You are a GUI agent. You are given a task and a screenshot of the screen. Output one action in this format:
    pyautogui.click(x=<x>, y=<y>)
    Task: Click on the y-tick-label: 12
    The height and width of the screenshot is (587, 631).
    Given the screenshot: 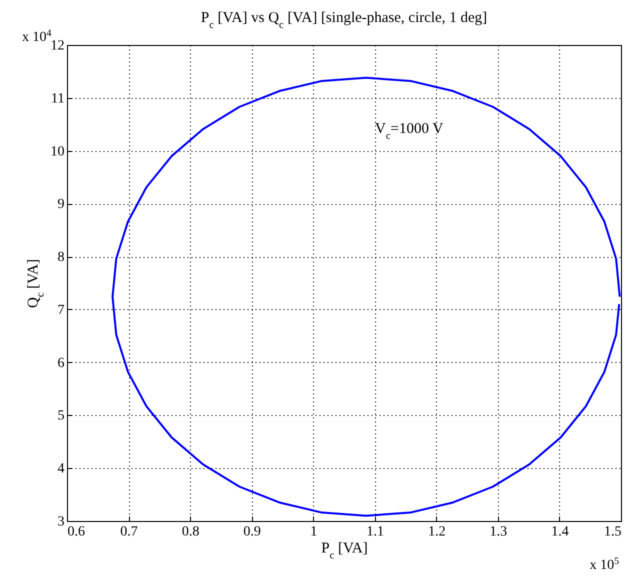 What is the action you would take?
    pyautogui.click(x=57, y=46)
    